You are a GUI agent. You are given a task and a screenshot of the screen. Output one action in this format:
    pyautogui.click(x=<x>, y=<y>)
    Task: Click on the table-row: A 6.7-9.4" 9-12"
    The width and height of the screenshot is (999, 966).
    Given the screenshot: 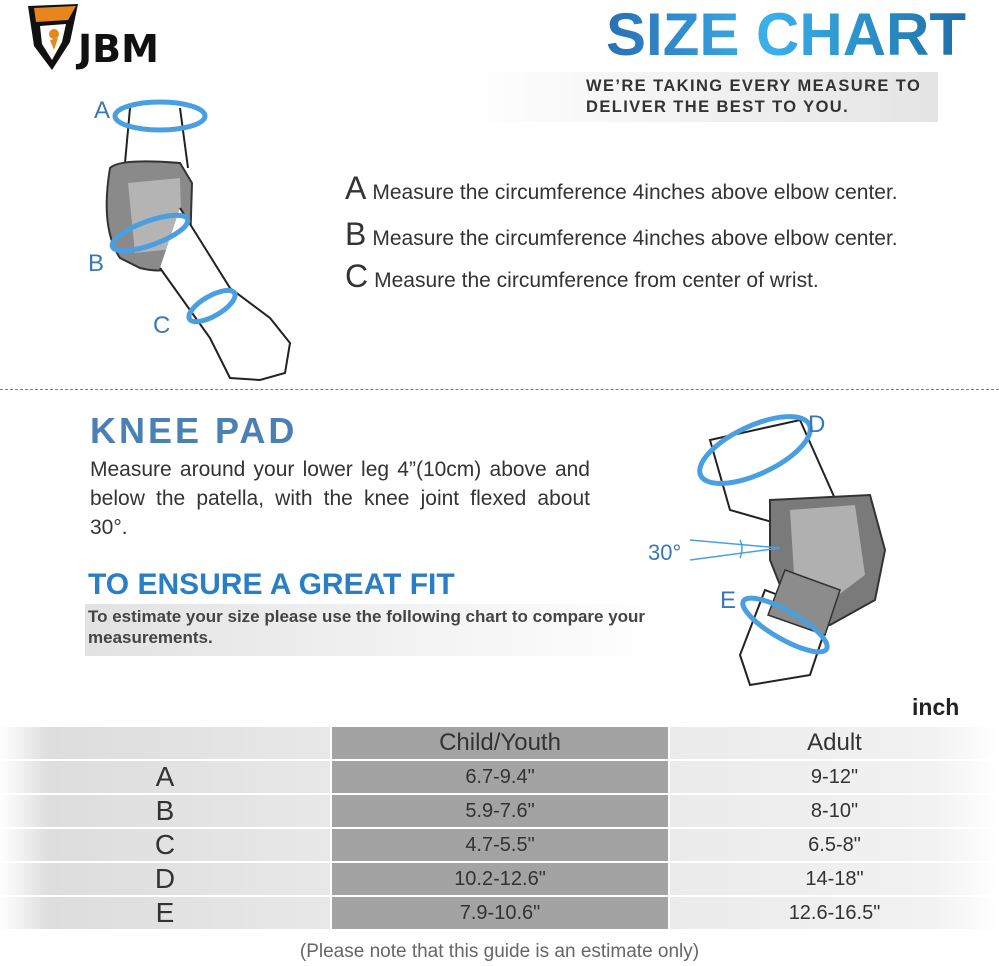 What is the action you would take?
    pyautogui.click(x=499, y=777)
    